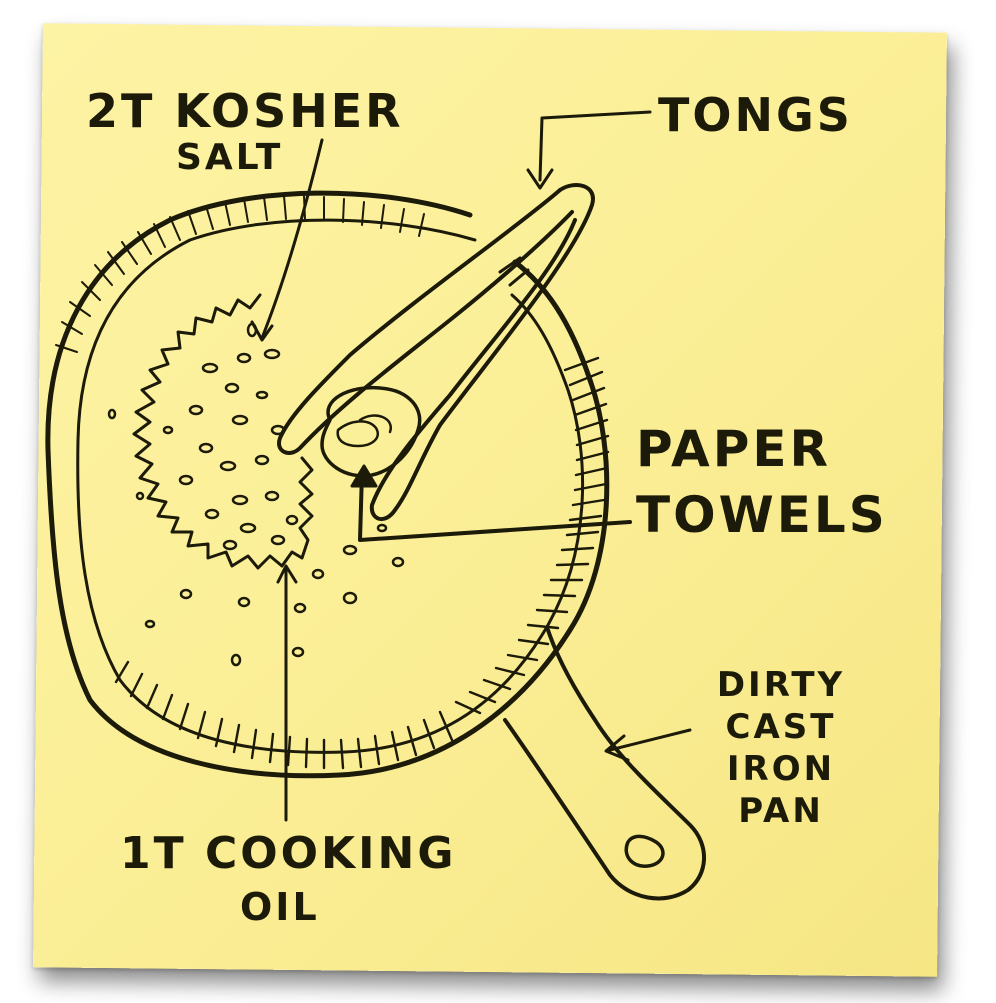  What do you see at coordinates (482, 352) in the screenshot?
I see `tongs` at bounding box center [482, 352].